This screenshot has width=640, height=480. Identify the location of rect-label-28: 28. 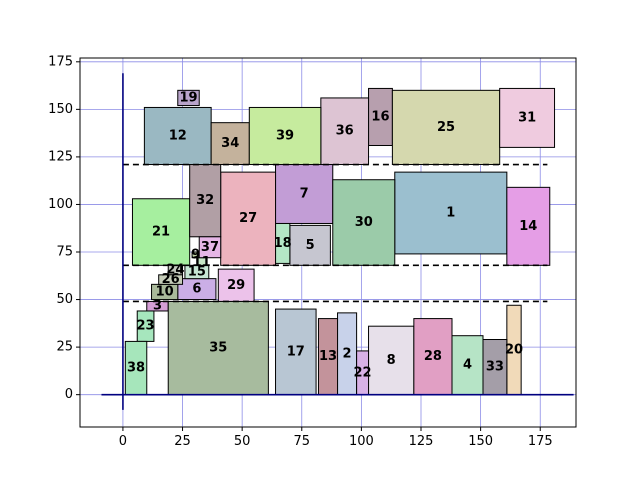
(433, 356).